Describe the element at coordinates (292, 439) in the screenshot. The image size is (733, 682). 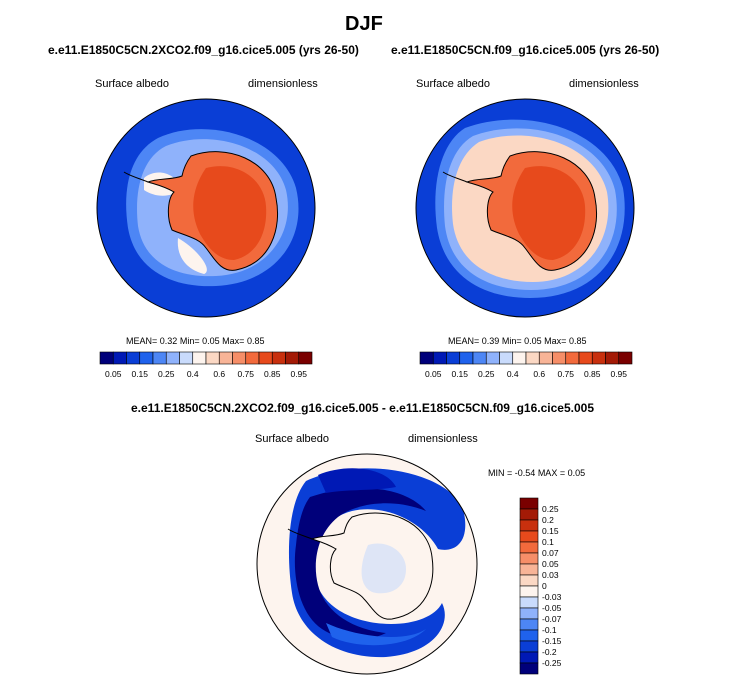
I see `panel3-variable-label: Surface albedo` at that location.